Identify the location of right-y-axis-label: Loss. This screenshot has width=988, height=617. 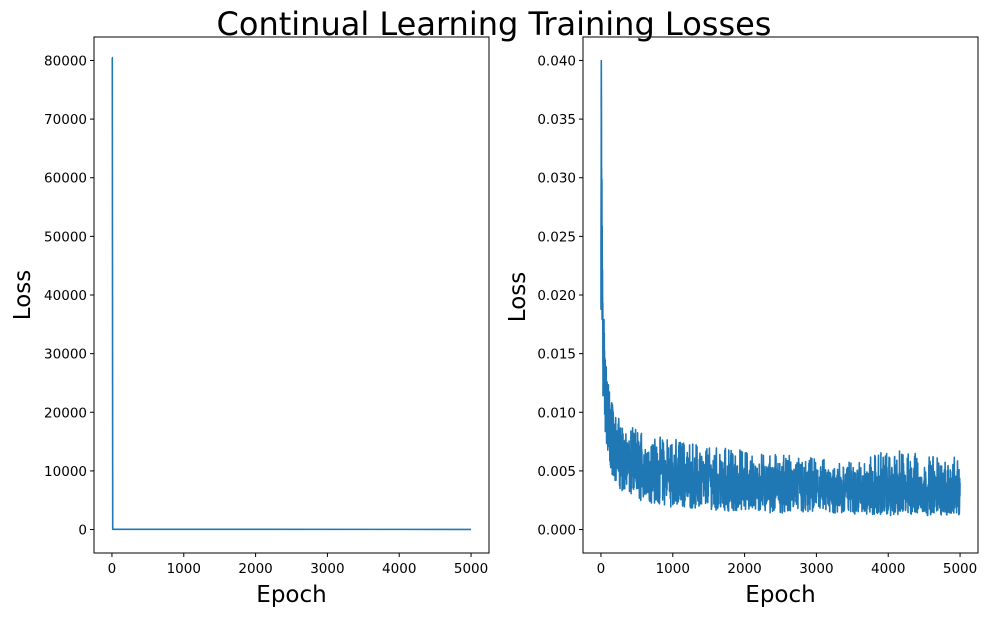
(518, 297).